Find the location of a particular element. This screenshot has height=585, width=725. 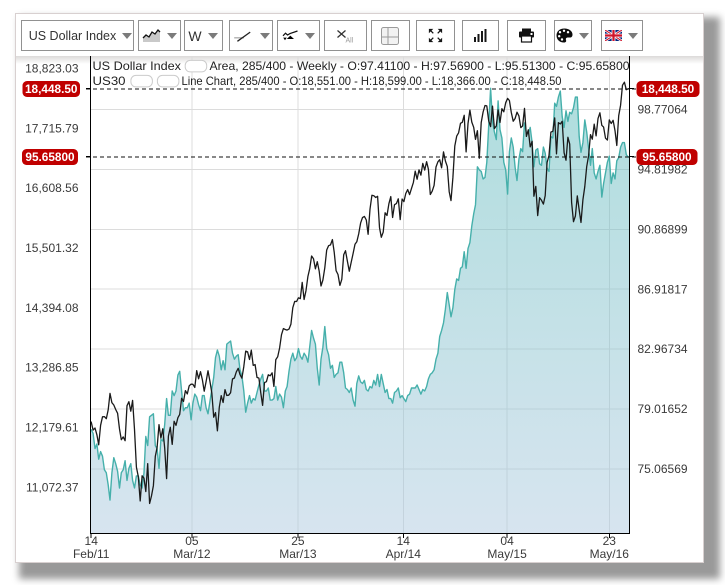

svg-text: 05 is located at coordinates (192, 541).